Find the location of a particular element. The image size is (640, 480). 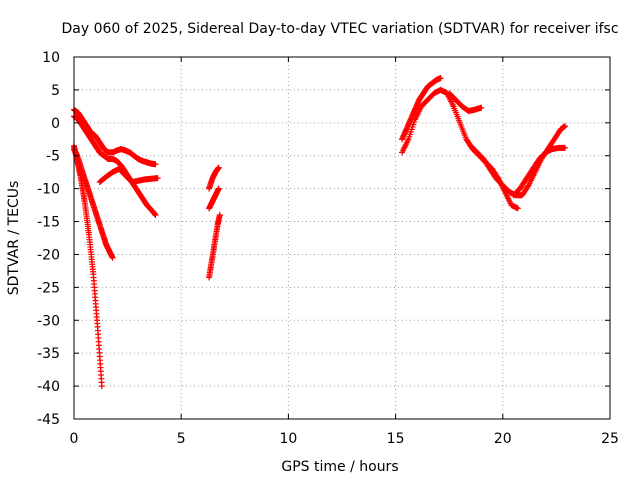

y-tick-label: -10 is located at coordinates (48, 190).